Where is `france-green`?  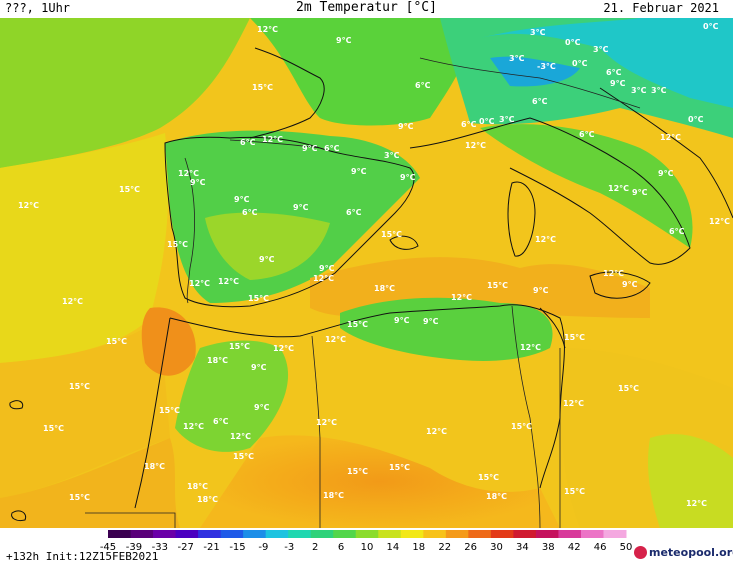 france-green is located at coordinates (365, 72).